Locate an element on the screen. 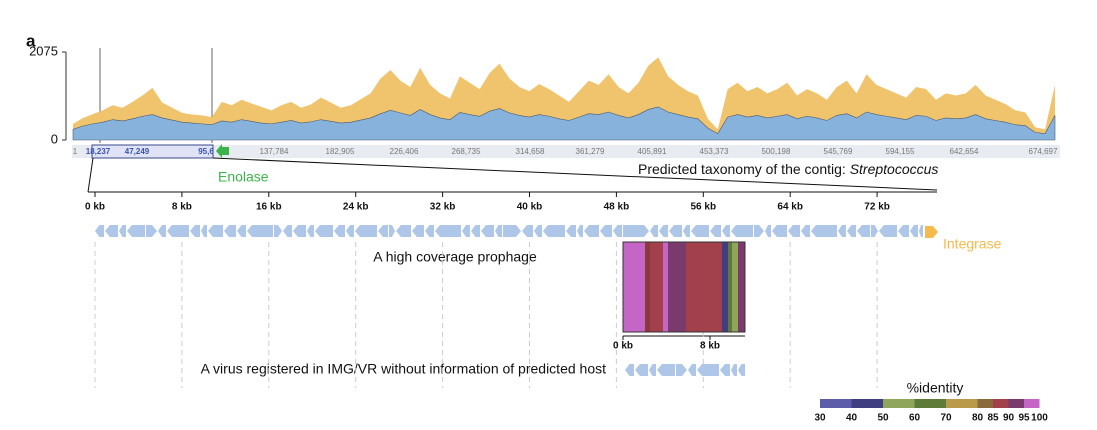 The height and width of the screenshot is (430, 1097). ruler-label: 453,373 is located at coordinates (714, 151).